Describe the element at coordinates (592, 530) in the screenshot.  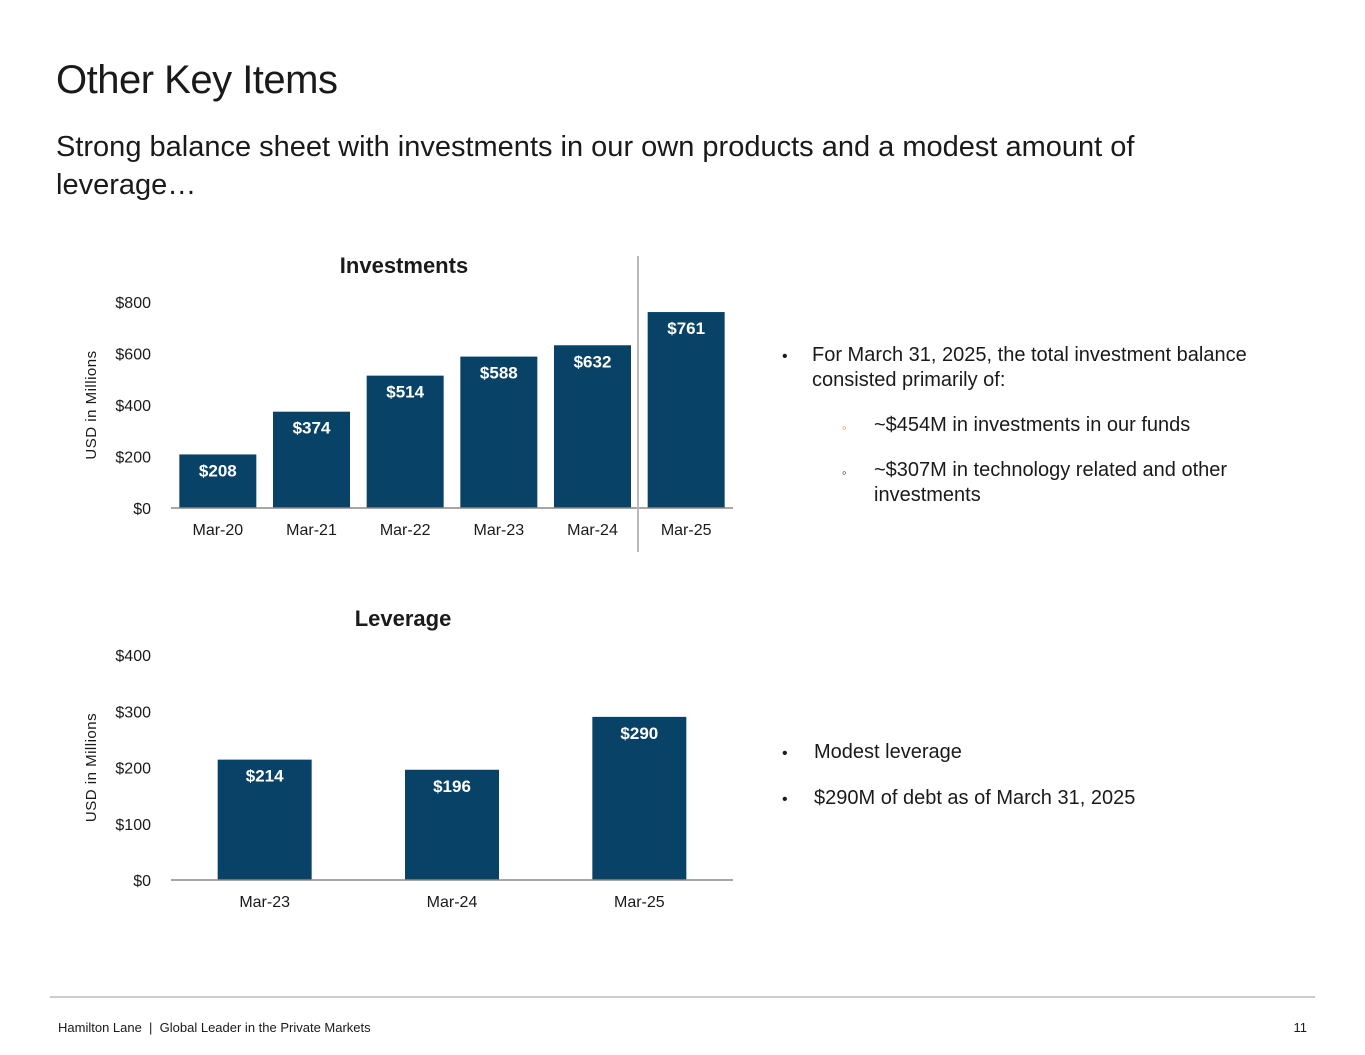
I see `x-tick-label: Mar-24` at that location.